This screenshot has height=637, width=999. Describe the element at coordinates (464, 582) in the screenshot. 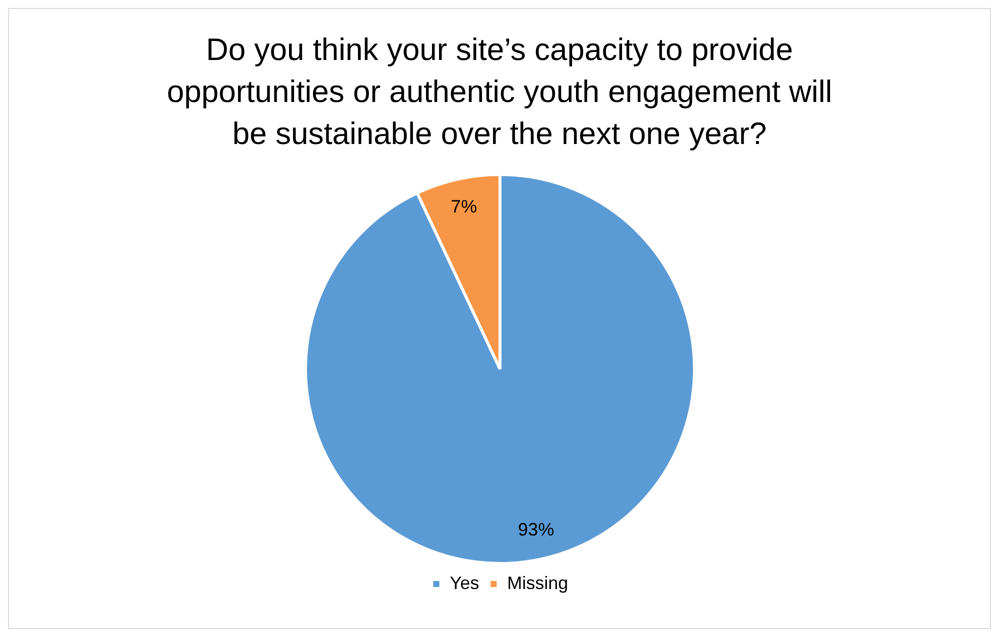

I see `legend-label: Yes` at that location.